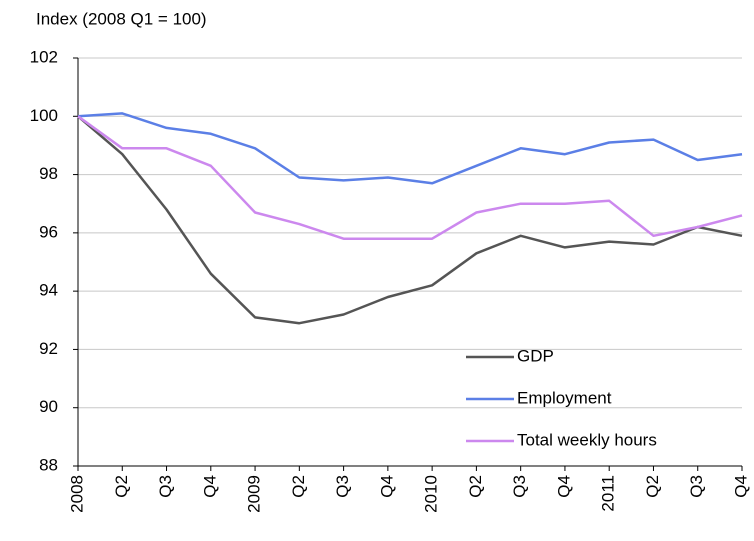 The image size is (754, 541). Describe the element at coordinates (431, 494) in the screenshot. I see `x-tick-label: 2010` at that location.